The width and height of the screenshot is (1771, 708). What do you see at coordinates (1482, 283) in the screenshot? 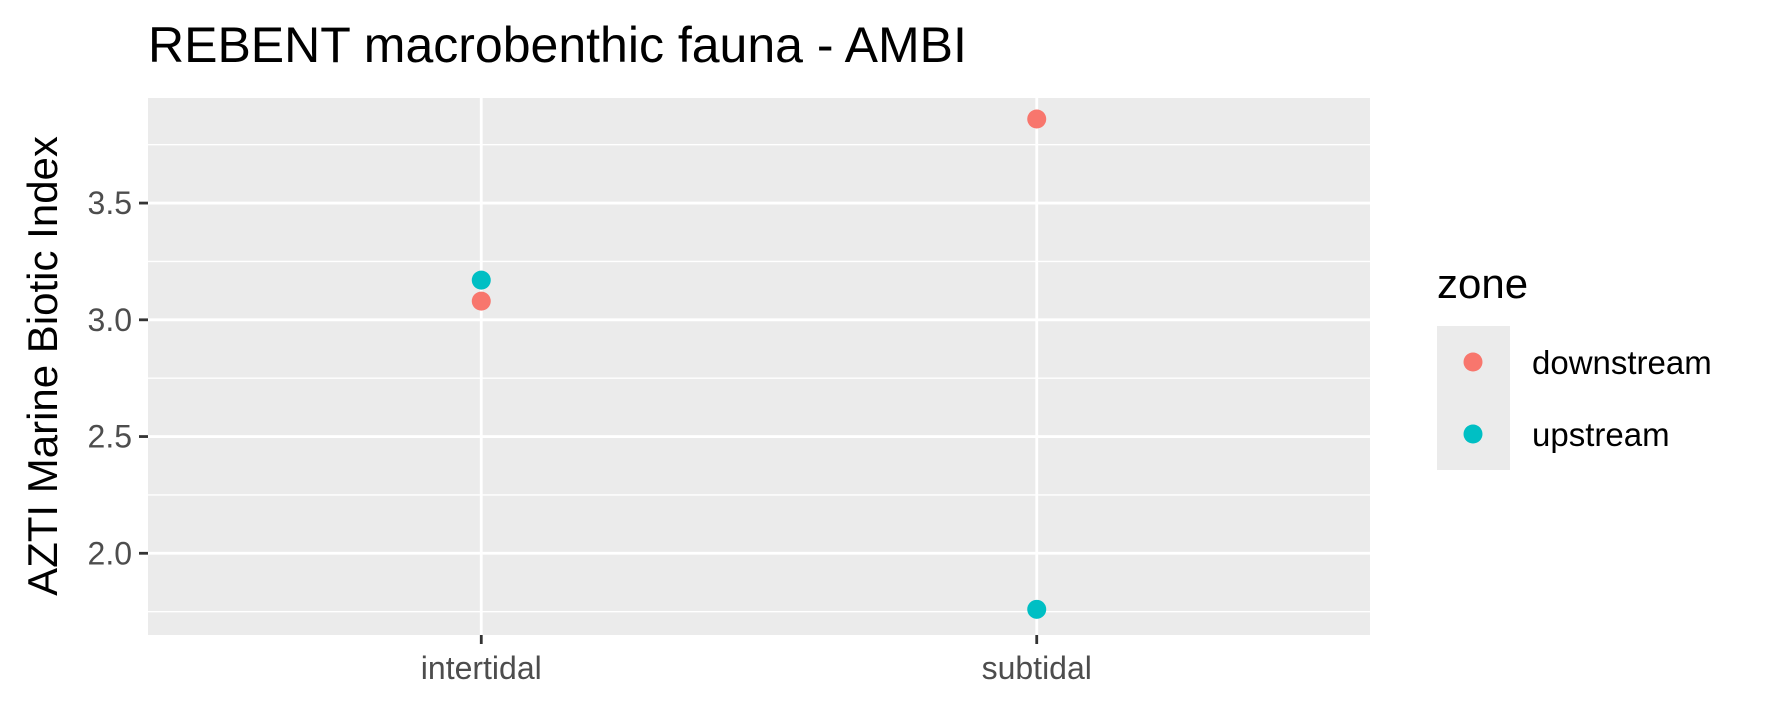
I see `legend-title: zone` at bounding box center [1482, 283].